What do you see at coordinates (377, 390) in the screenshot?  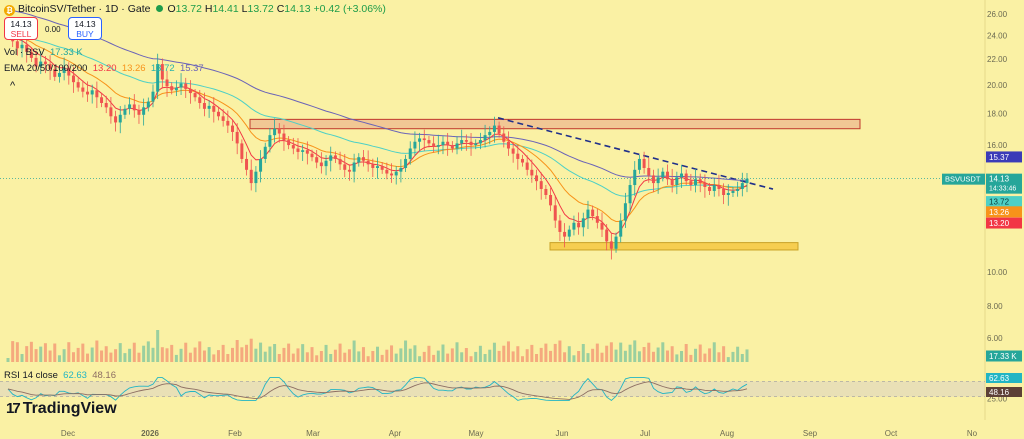 I see `rsi-ma-line` at bounding box center [377, 390].